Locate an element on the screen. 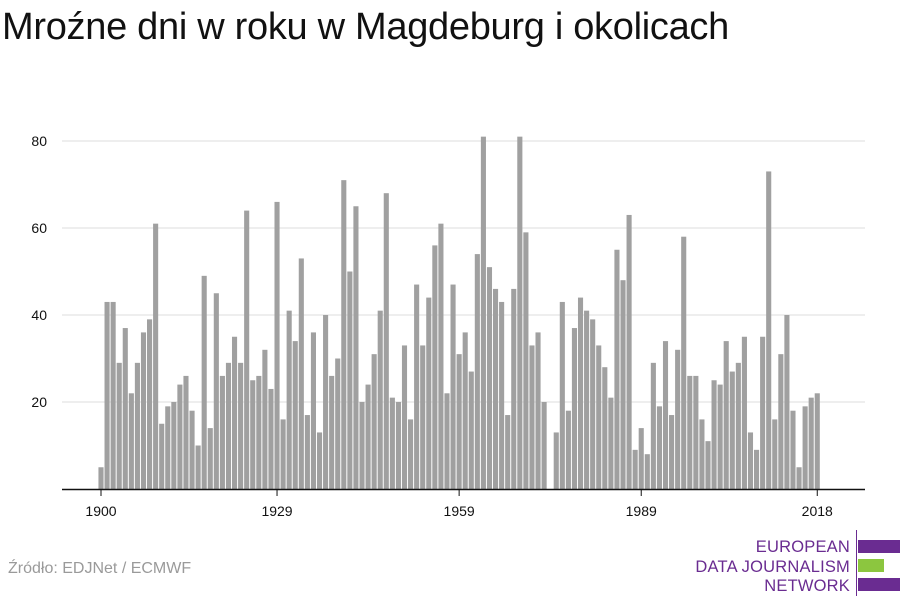 The image size is (900, 600). bar-2006 is located at coordinates (744, 412).